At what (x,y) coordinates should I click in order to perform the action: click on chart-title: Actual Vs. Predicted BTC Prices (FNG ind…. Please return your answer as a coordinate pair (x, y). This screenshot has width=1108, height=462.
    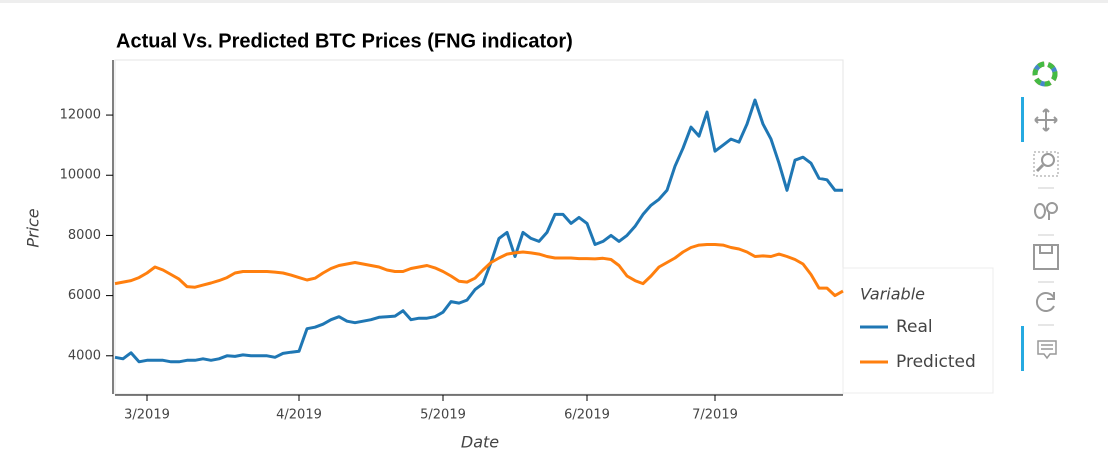
    Looking at the image, I should click on (344, 41).